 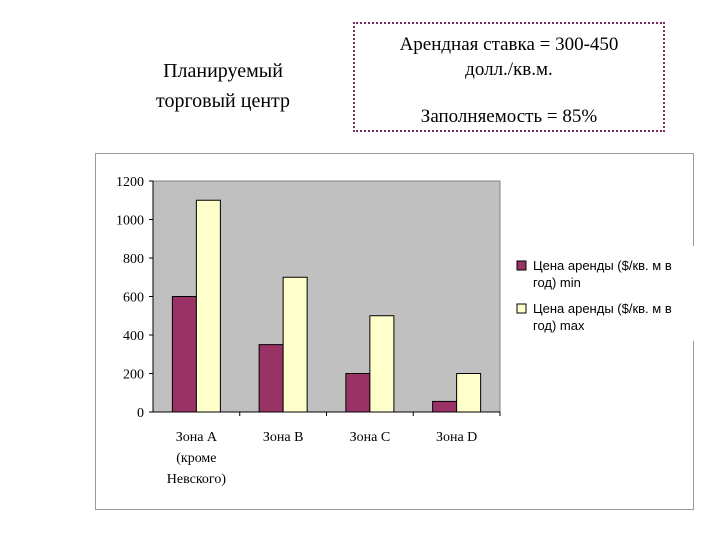 What do you see at coordinates (602, 274) in the screenshot?
I see `legend-label: Цена аренды ($/кв. м в год) min` at bounding box center [602, 274].